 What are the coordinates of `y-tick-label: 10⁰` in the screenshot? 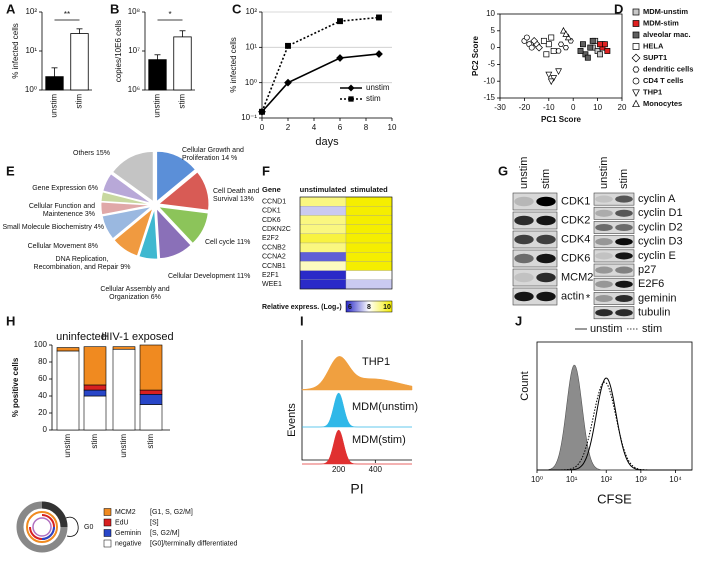 It's located at (251, 82).